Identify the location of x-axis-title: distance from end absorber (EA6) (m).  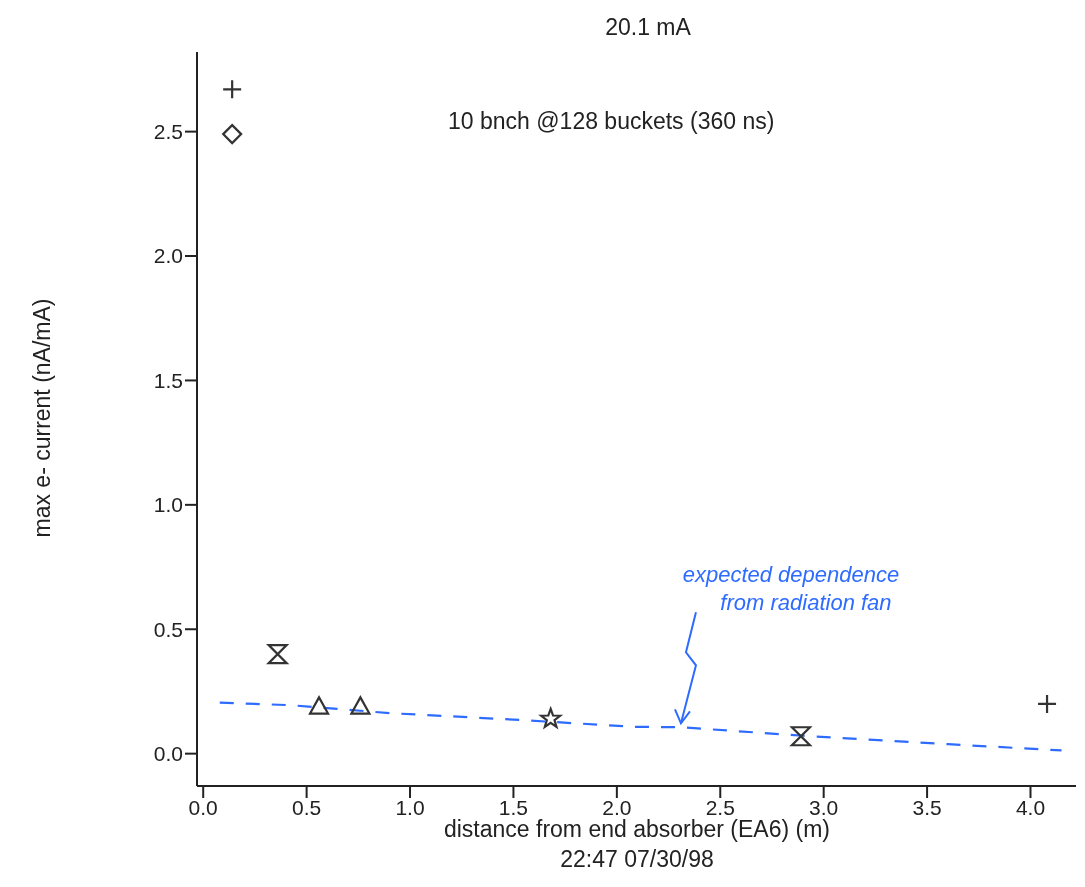
(637, 829).